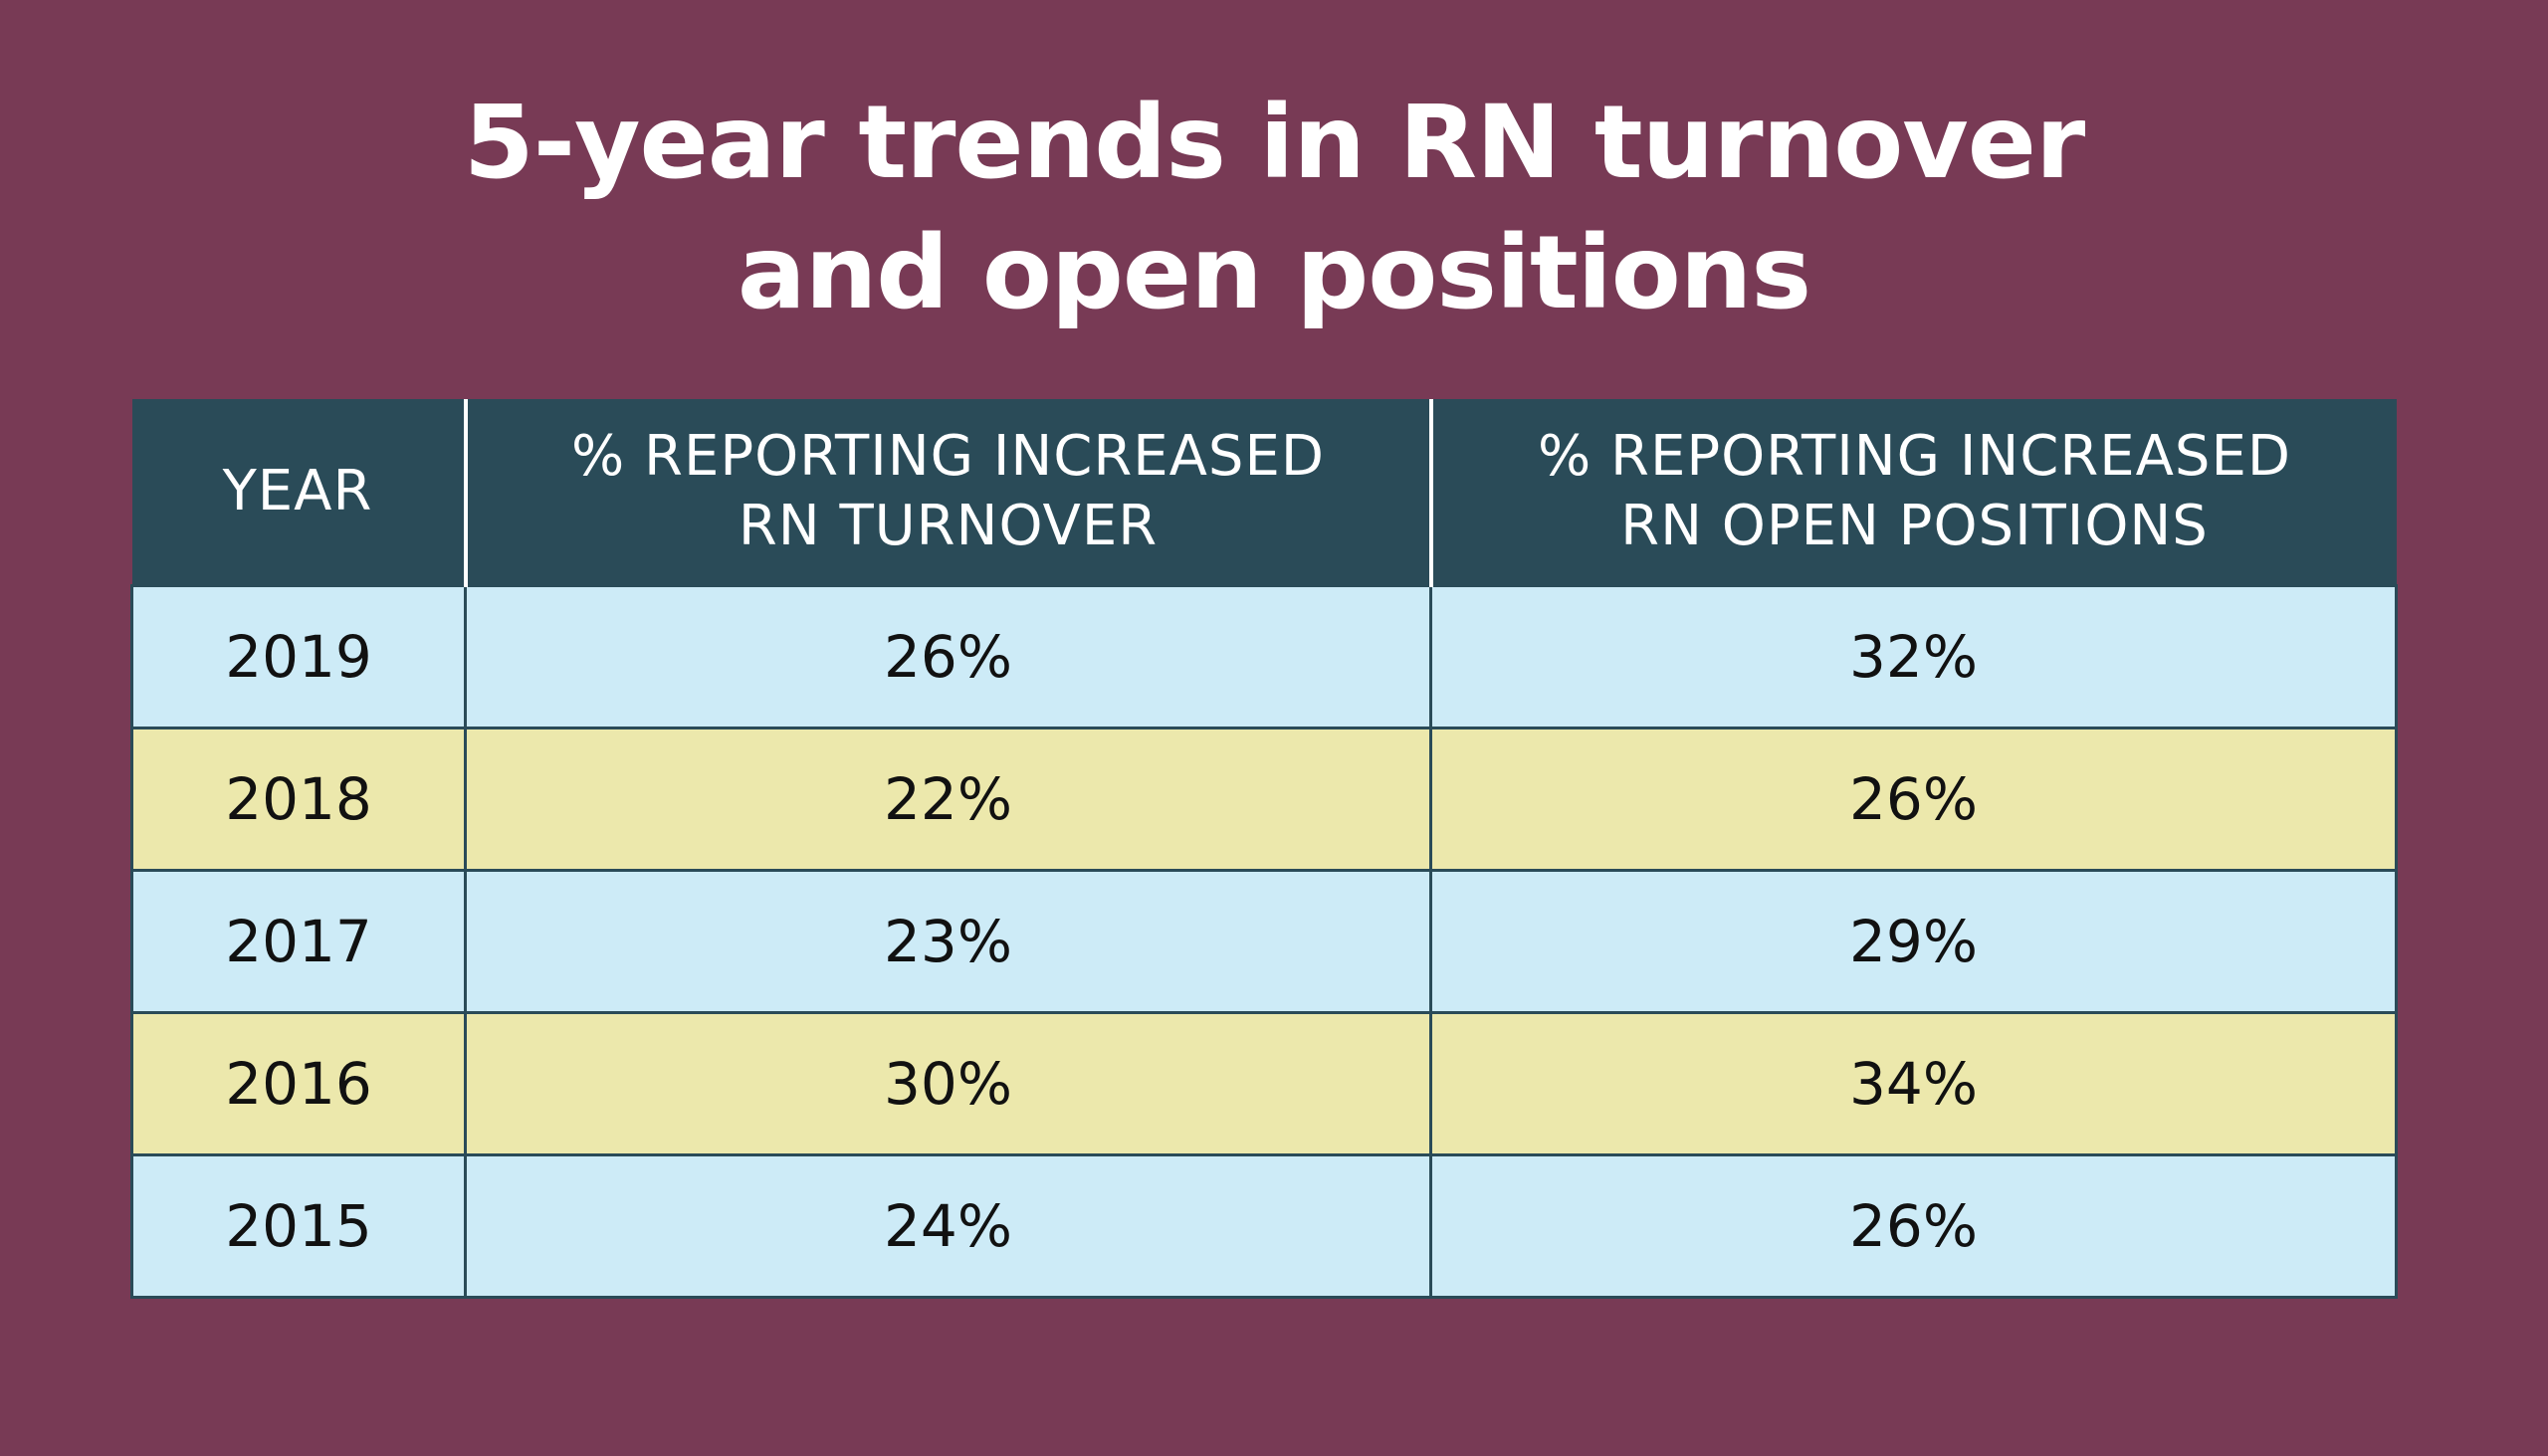 The width and height of the screenshot is (2548, 1456). What do you see at coordinates (948, 799) in the screenshot?
I see `cell-turnover: 22%` at bounding box center [948, 799].